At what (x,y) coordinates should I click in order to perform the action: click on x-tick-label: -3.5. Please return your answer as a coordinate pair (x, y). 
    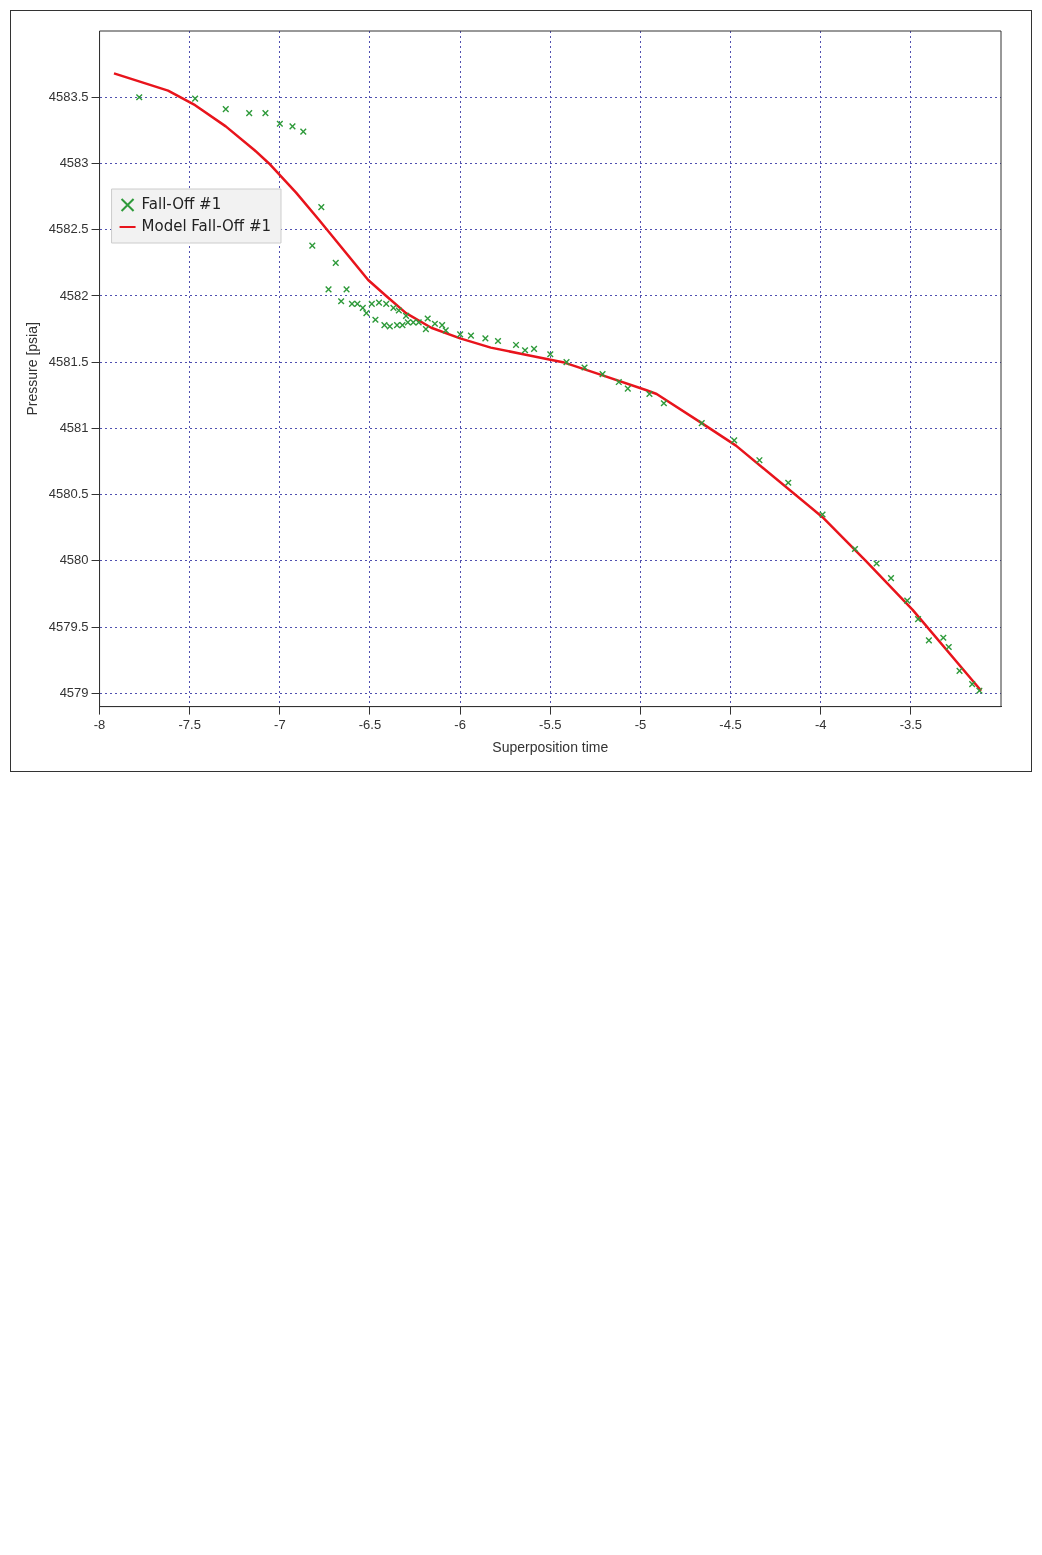
    Looking at the image, I should click on (911, 724).